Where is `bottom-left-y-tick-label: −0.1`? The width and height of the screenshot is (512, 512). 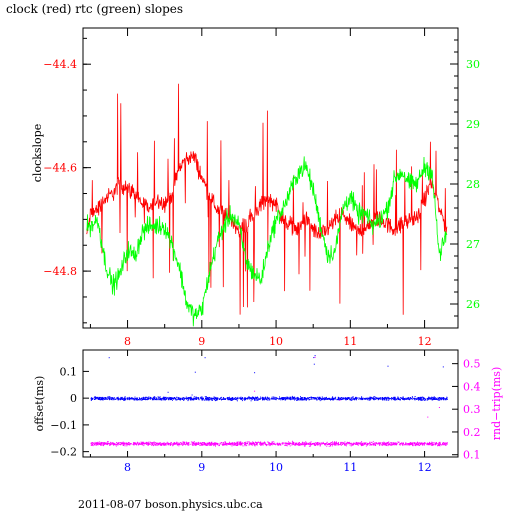
bottom-left-y-tick-label: −0.1 is located at coordinates (63, 425).